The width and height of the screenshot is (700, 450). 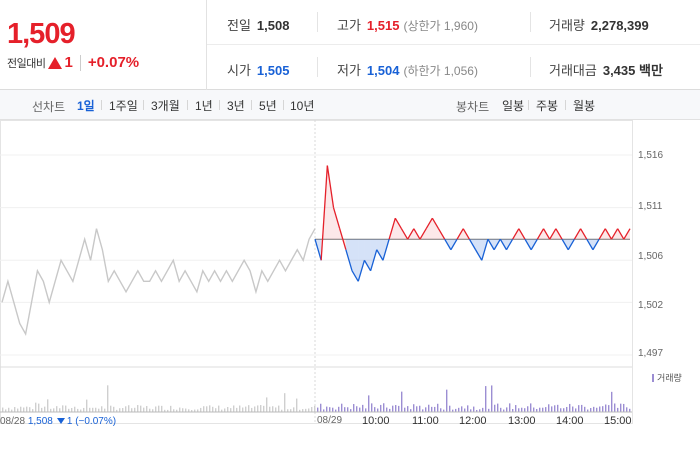 What do you see at coordinates (513, 106) in the screenshot?
I see `candle-daily: 일봉` at bounding box center [513, 106].